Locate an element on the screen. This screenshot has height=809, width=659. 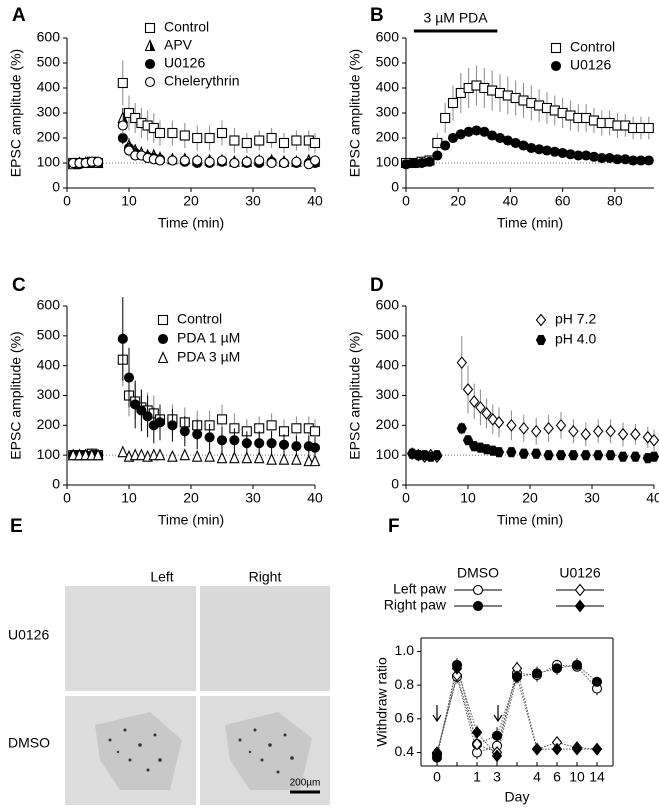
legend-row: Left paw is located at coordinates (420, 589).